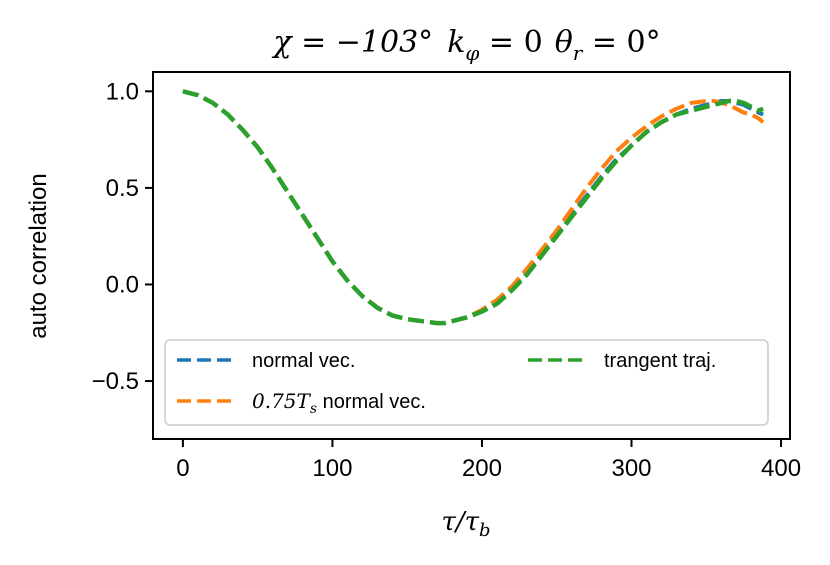 The image size is (830, 565). What do you see at coordinates (660, 361) in the screenshot?
I see `legend-label-trangent-traj: trangent traj.` at bounding box center [660, 361].